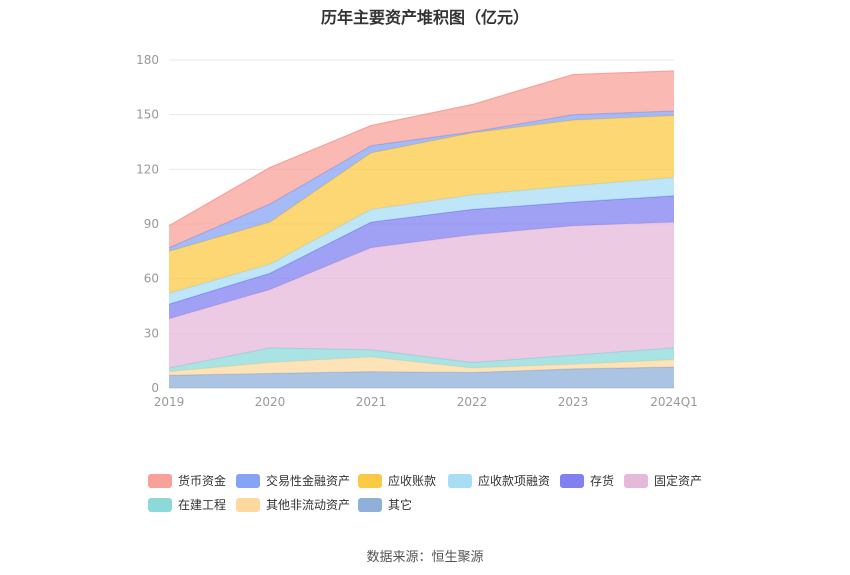  What do you see at coordinates (147, 115) in the screenshot?
I see `y-tick-label: 150` at bounding box center [147, 115].